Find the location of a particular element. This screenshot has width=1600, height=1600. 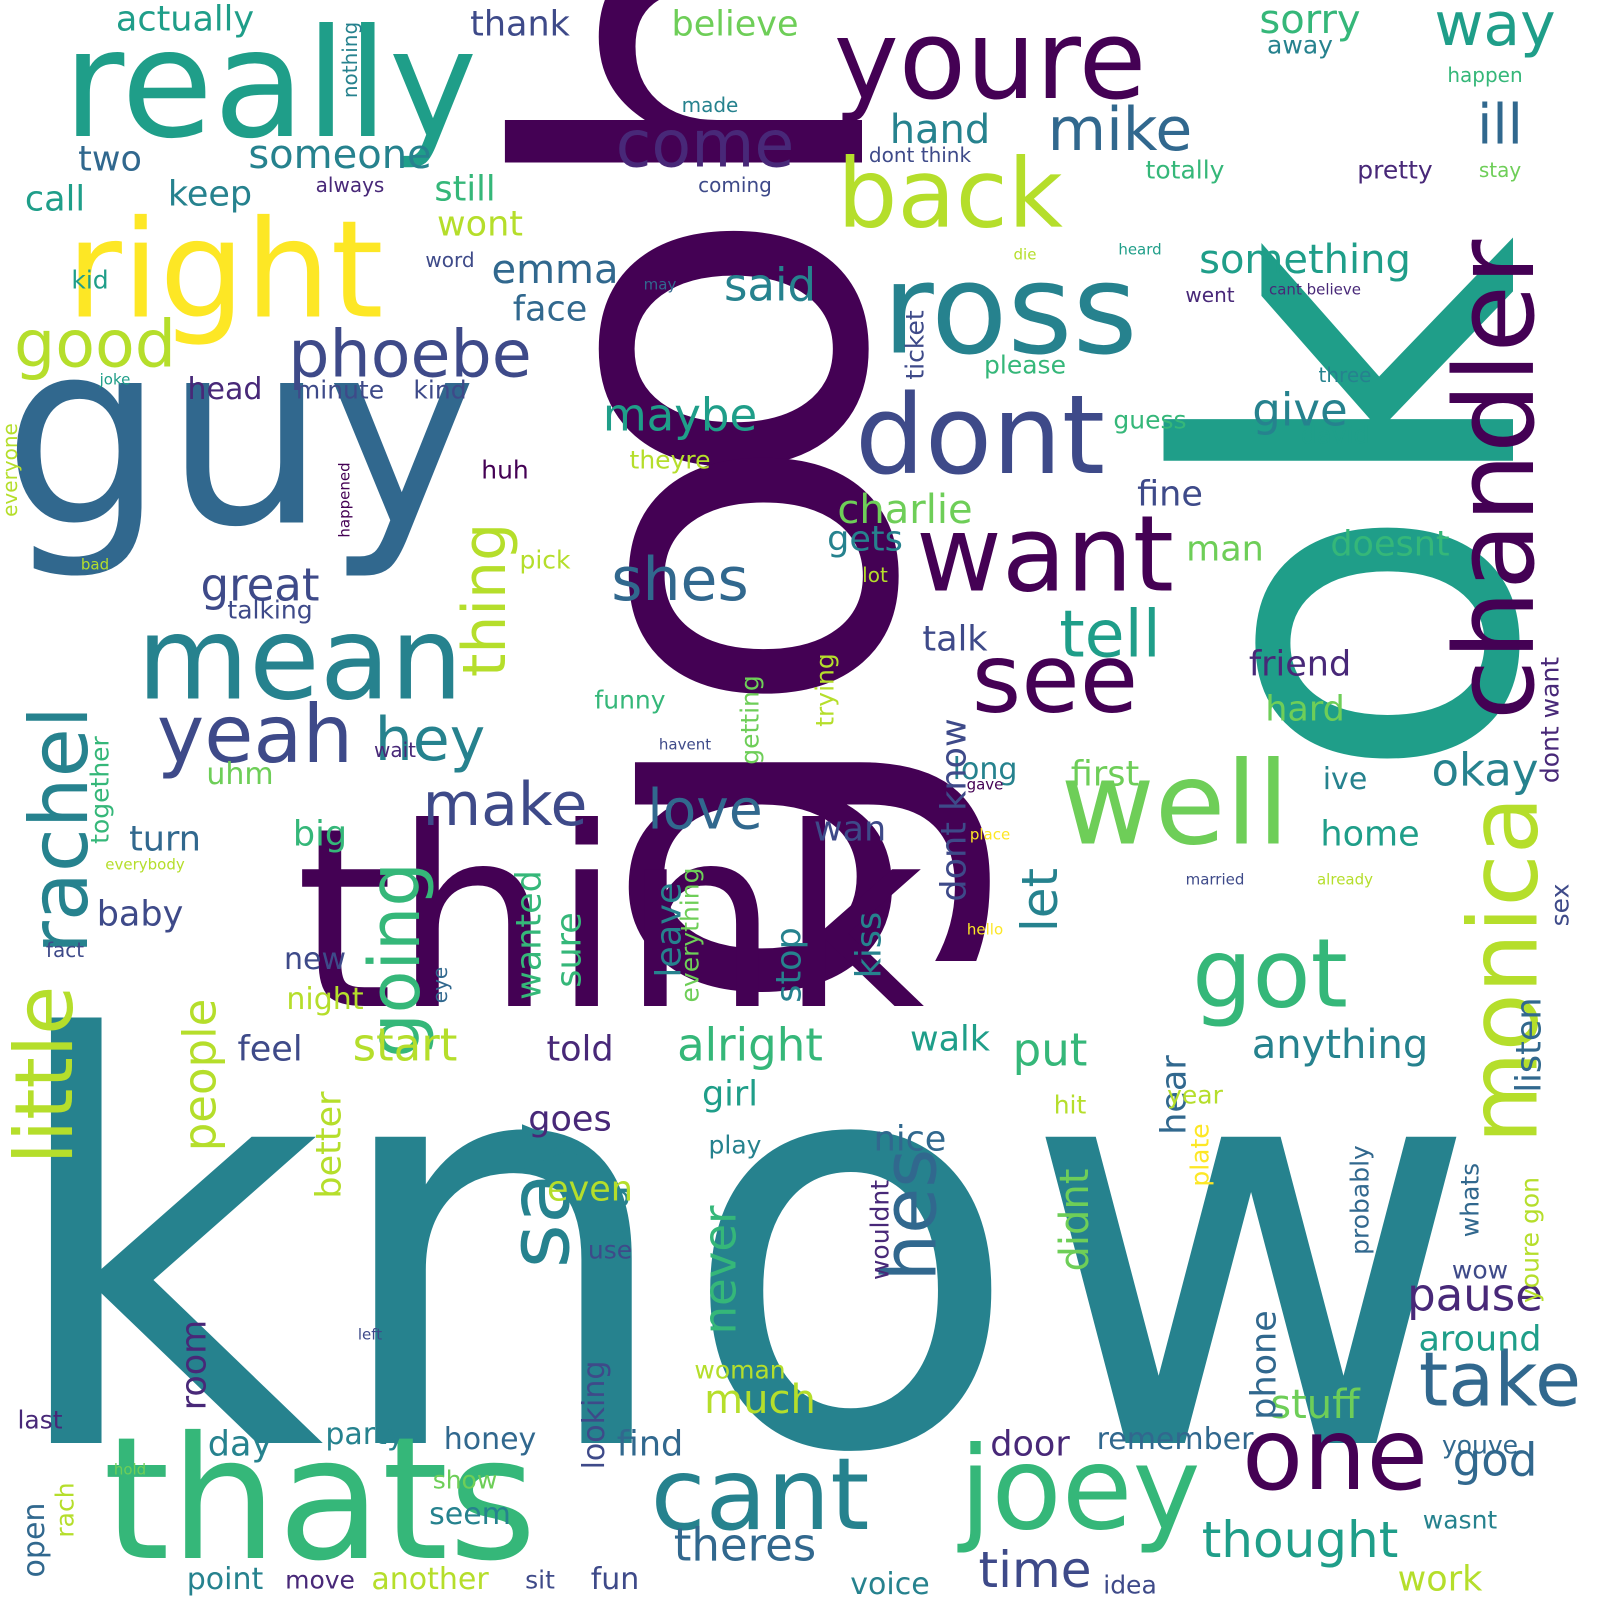

cloud-word: guy is located at coordinates (240, 435).